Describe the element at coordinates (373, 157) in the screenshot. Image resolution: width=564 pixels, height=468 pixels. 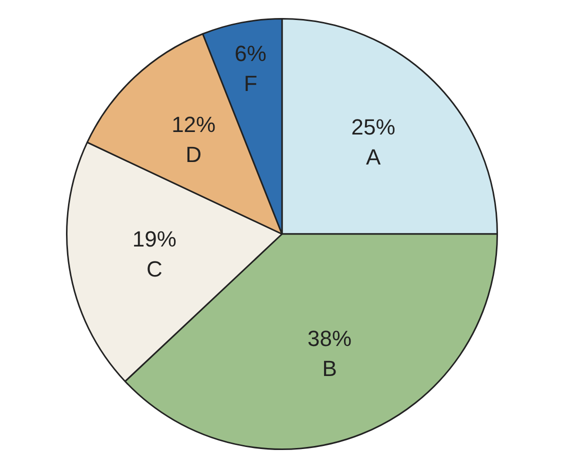
I see `slice-label: A` at that location.